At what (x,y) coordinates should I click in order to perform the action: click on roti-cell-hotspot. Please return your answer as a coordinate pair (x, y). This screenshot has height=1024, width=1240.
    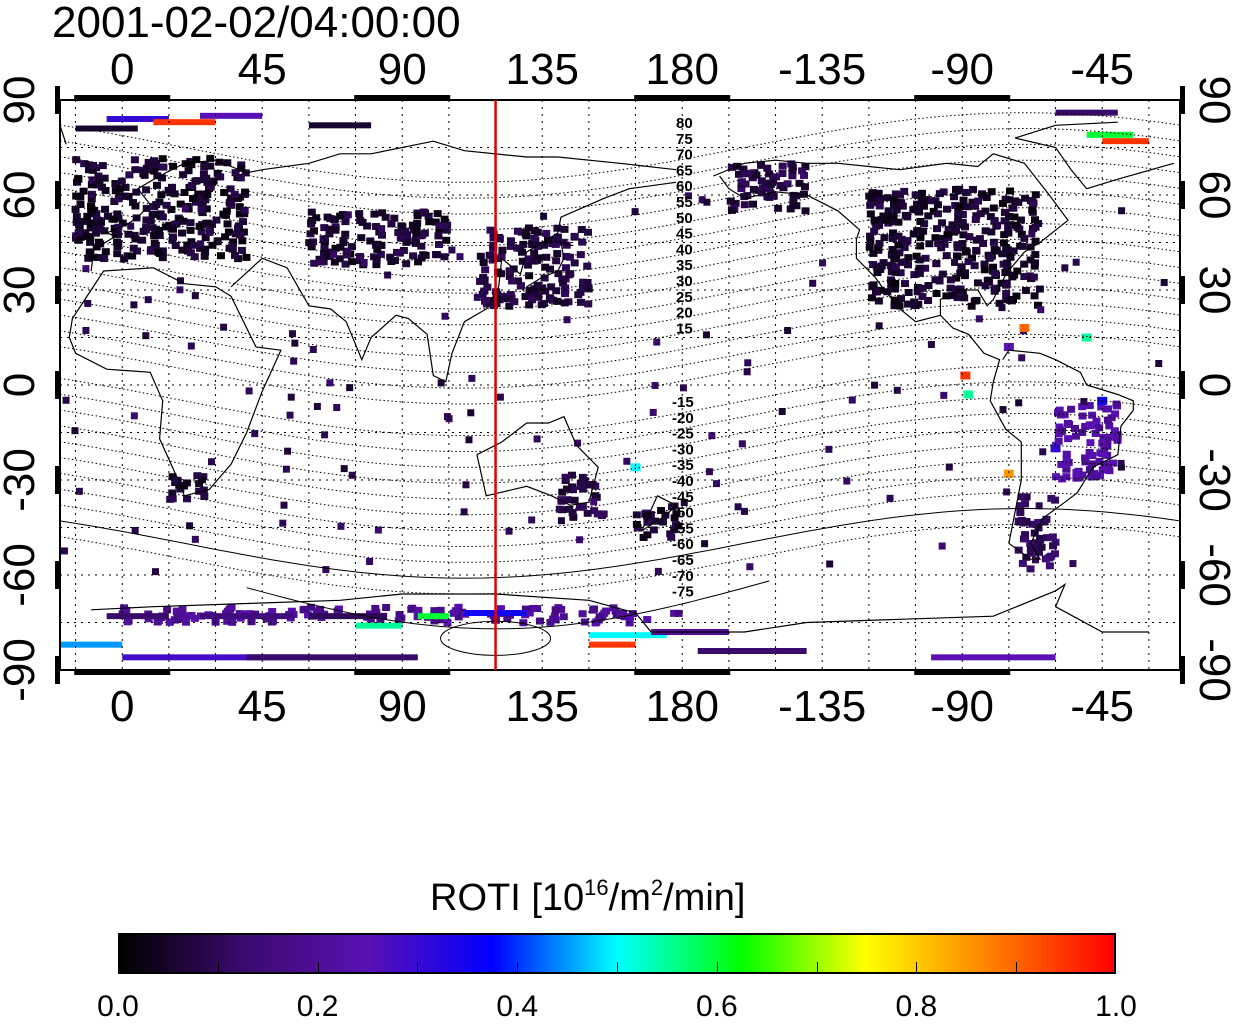
    Looking at the image, I should click on (635, 467).